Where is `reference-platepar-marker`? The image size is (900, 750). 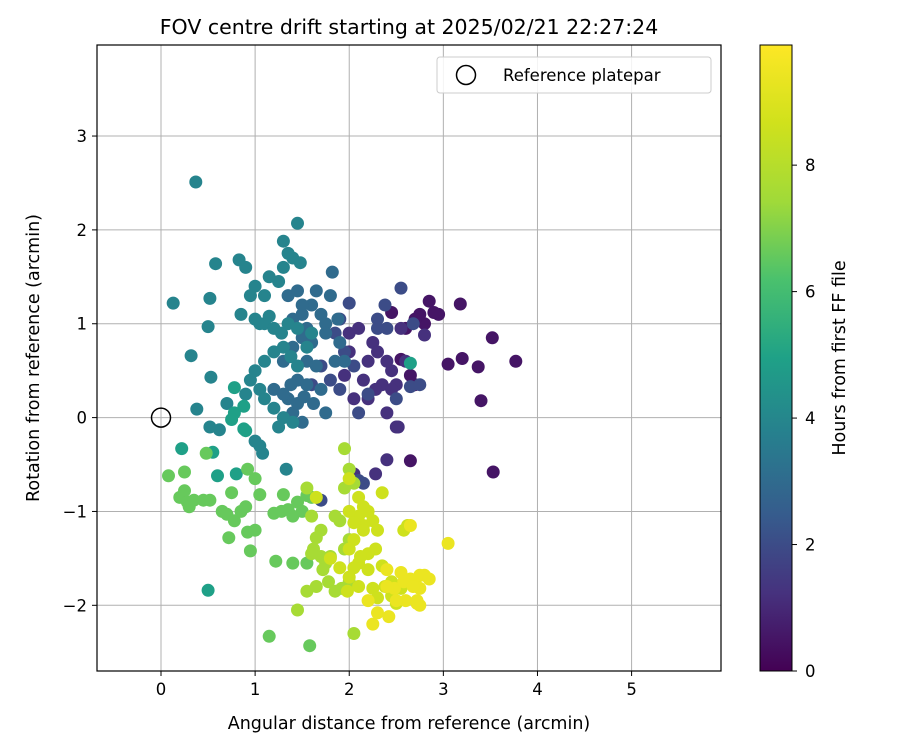
reference-platepar-marker is located at coordinates (161, 417).